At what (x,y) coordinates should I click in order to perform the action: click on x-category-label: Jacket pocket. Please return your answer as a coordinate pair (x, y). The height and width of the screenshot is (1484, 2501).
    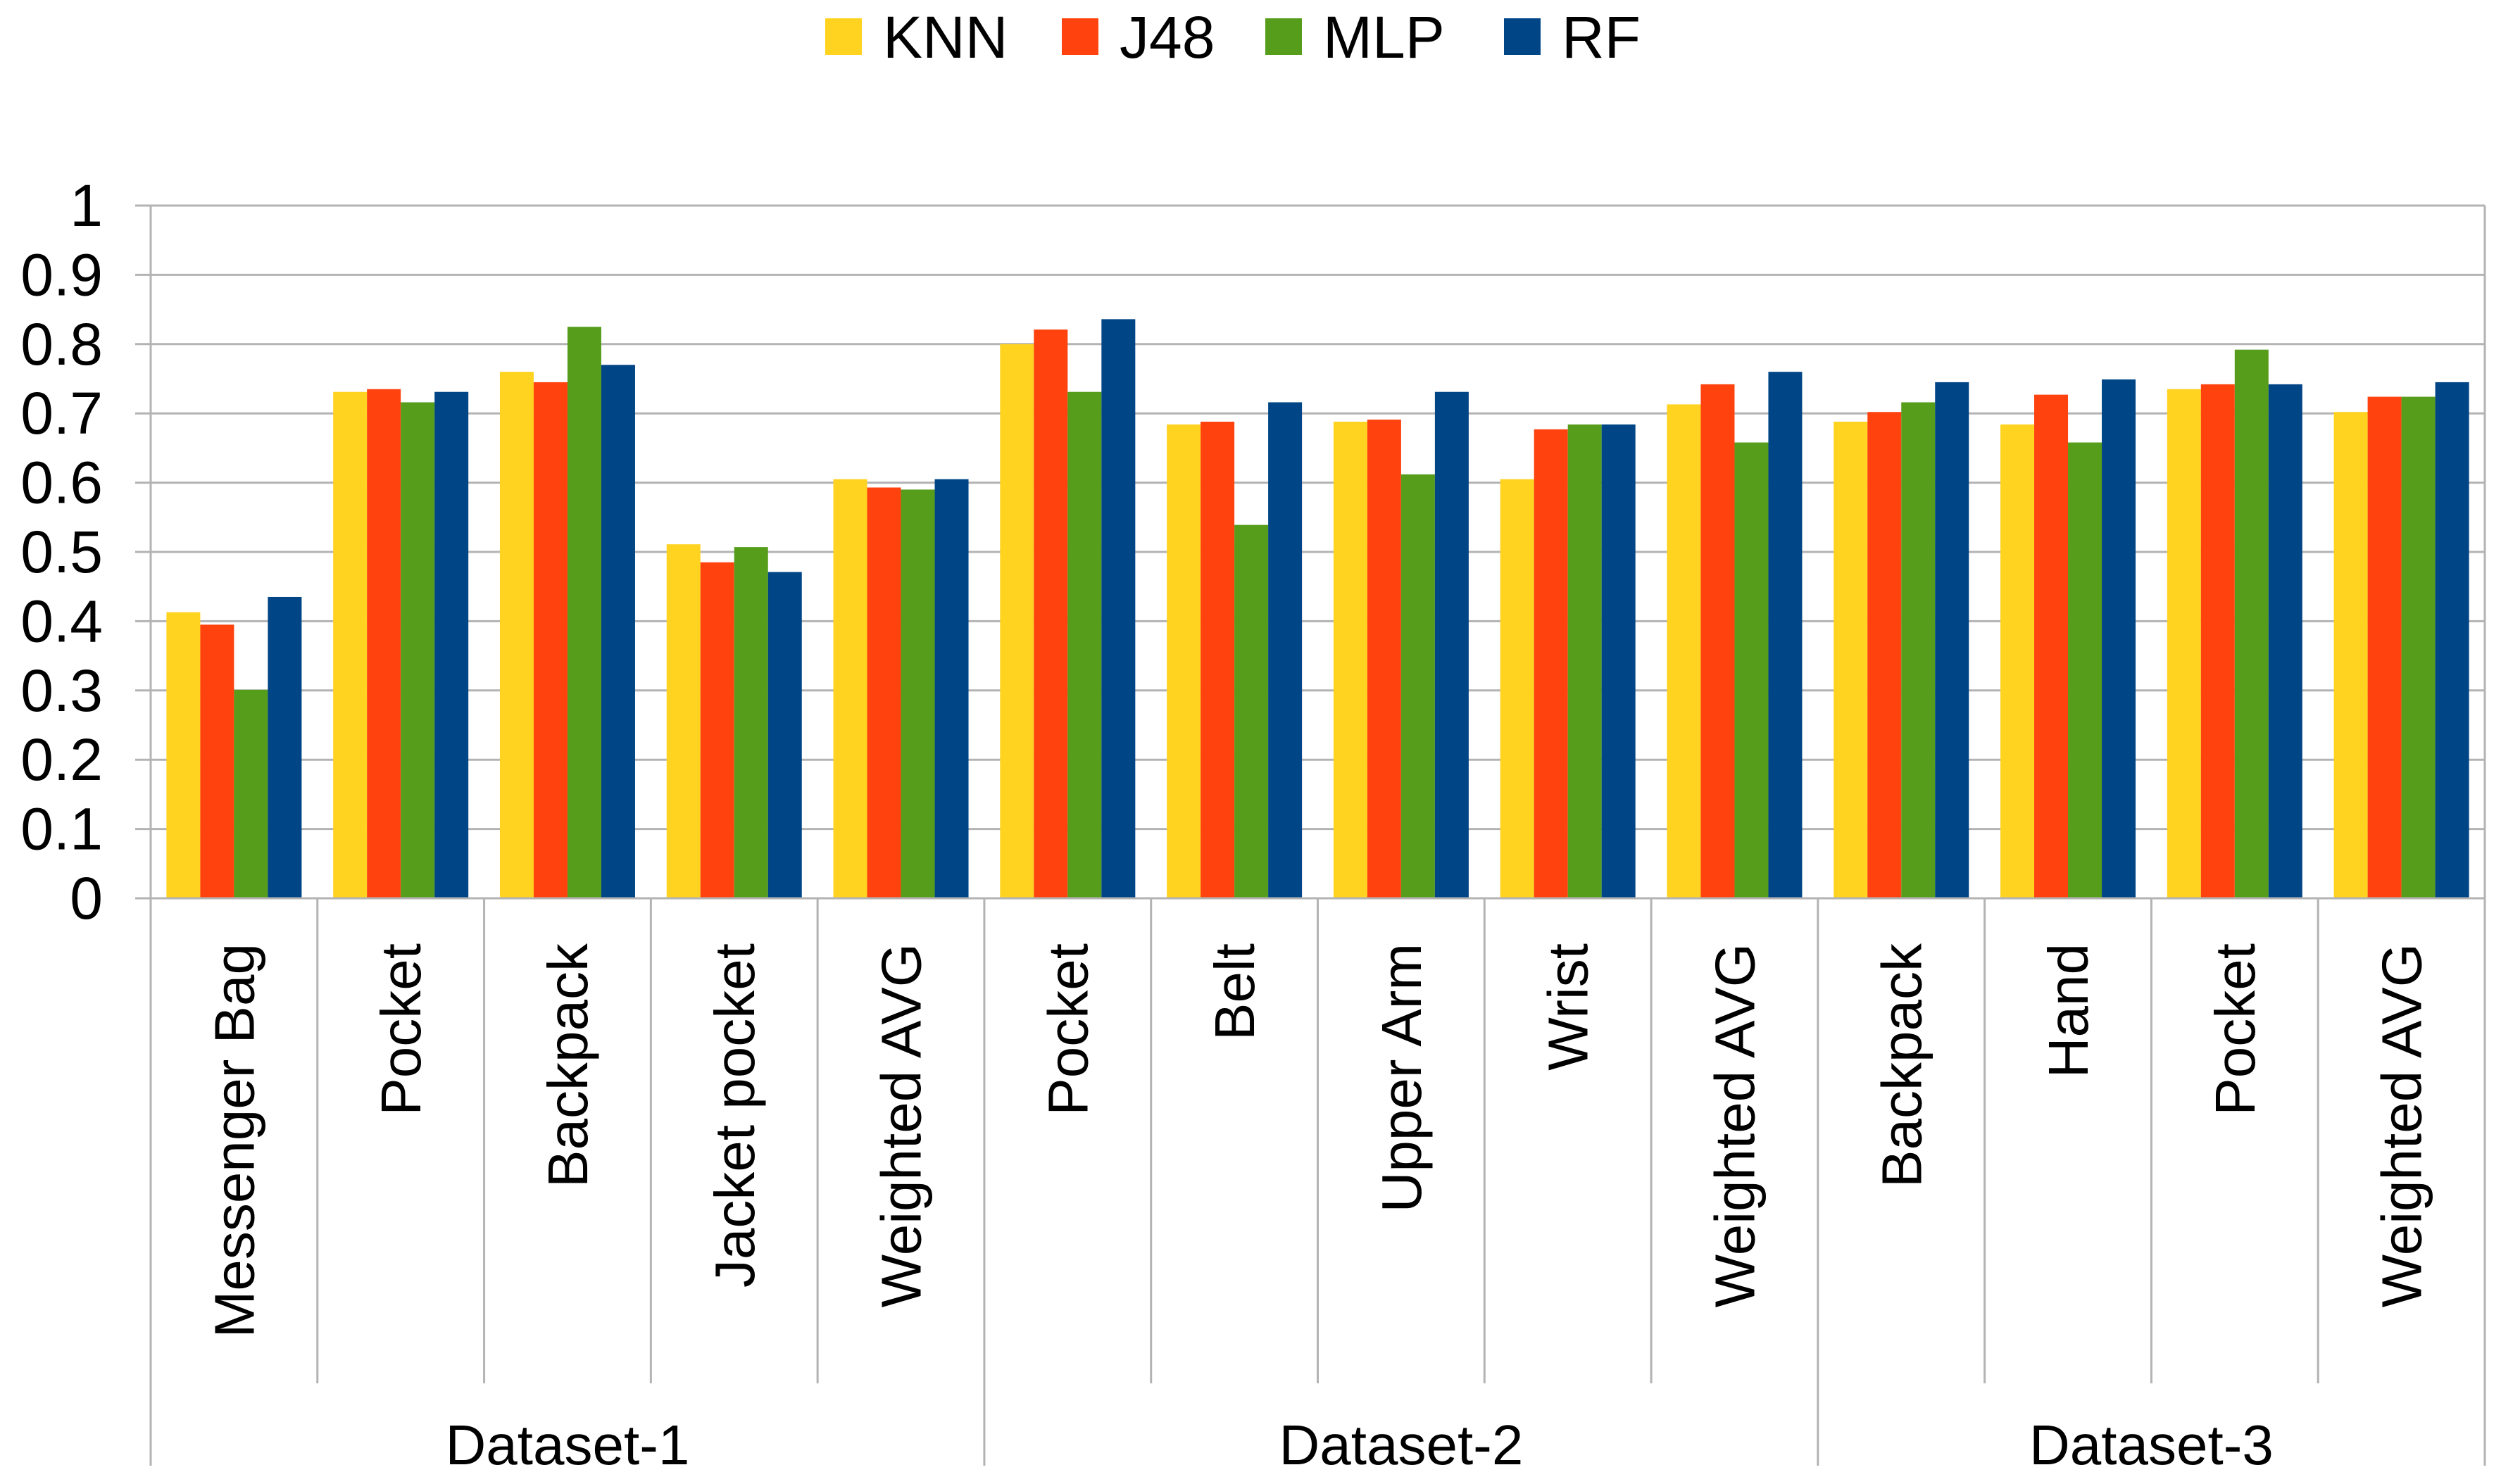
    Looking at the image, I should click on (735, 1115).